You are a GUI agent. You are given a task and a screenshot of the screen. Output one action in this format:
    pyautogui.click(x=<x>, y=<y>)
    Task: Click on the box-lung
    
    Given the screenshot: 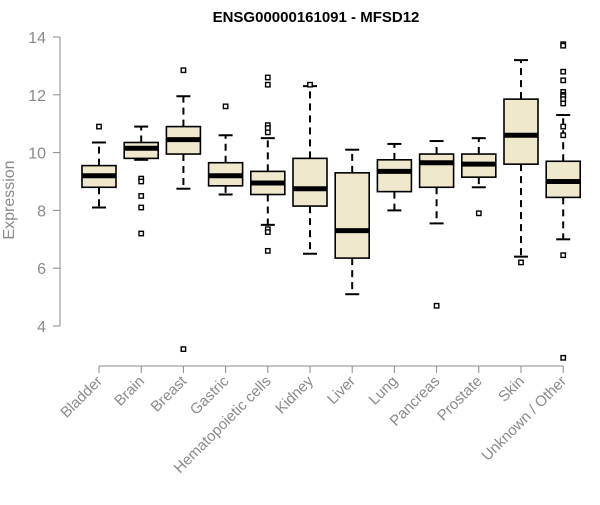 What is the action you would take?
    pyautogui.click(x=394, y=177)
    